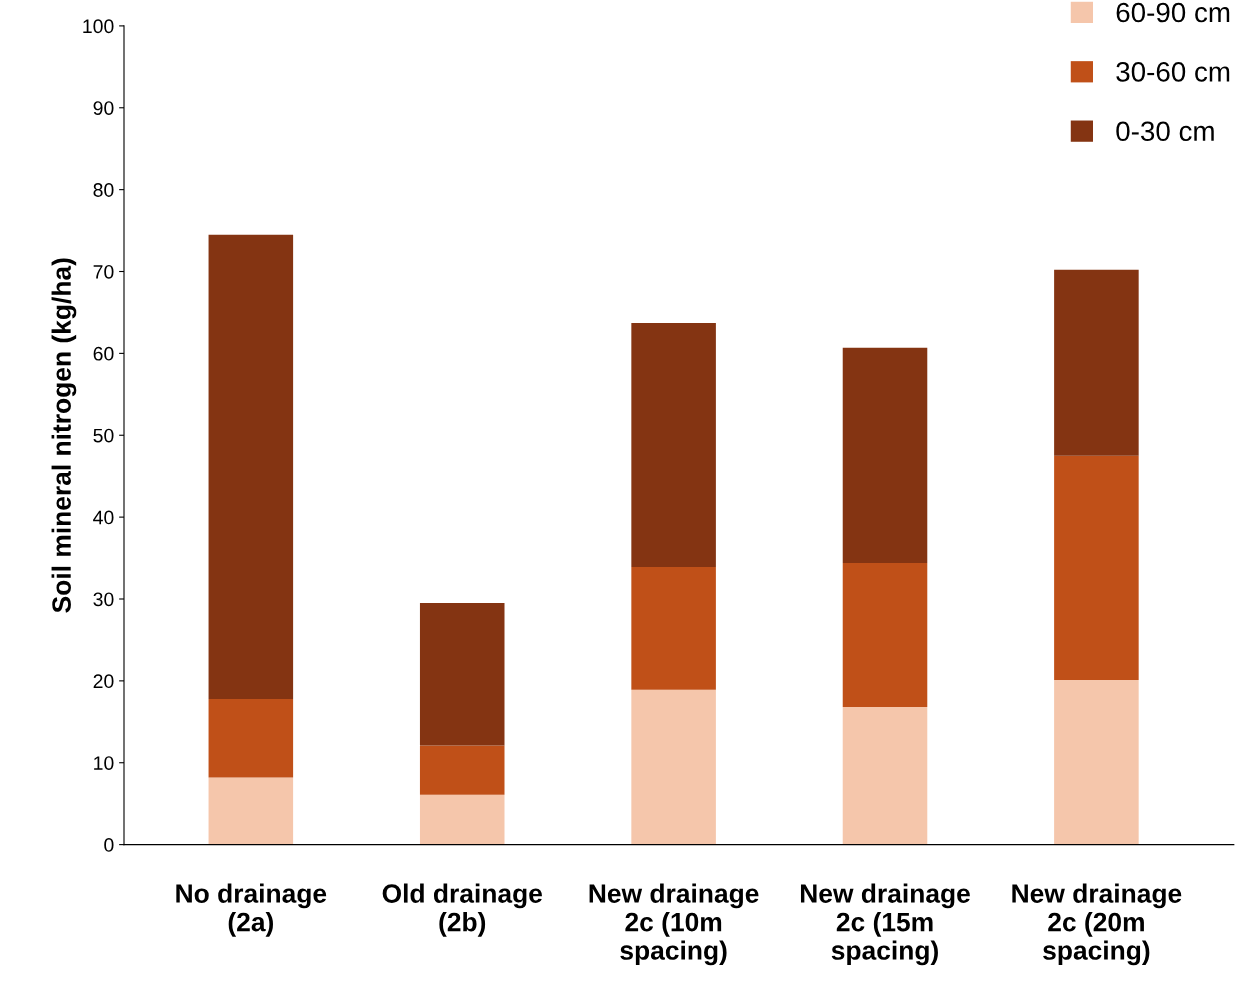 The image size is (1240, 996). I want to click on x-tick-label: New drainage 2c (15m spacing), so click(885, 924).